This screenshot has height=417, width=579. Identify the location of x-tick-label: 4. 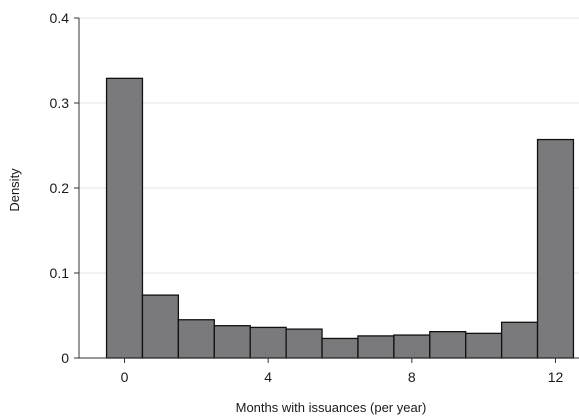
(268, 377).